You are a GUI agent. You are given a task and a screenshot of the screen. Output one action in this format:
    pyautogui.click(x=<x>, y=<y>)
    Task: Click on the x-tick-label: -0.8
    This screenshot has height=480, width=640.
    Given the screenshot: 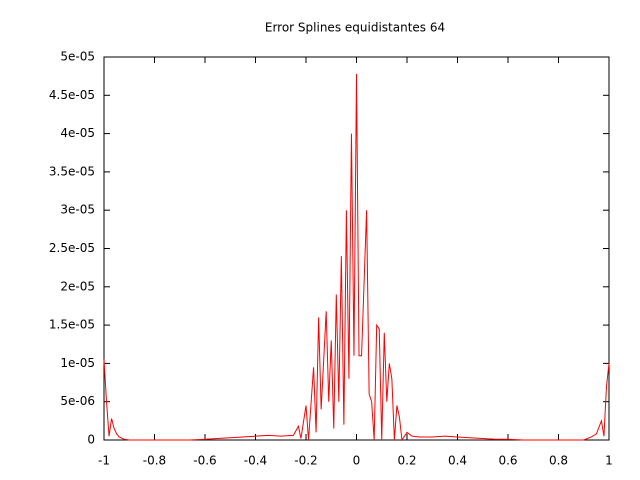 What is the action you would take?
    pyautogui.click(x=154, y=461)
    